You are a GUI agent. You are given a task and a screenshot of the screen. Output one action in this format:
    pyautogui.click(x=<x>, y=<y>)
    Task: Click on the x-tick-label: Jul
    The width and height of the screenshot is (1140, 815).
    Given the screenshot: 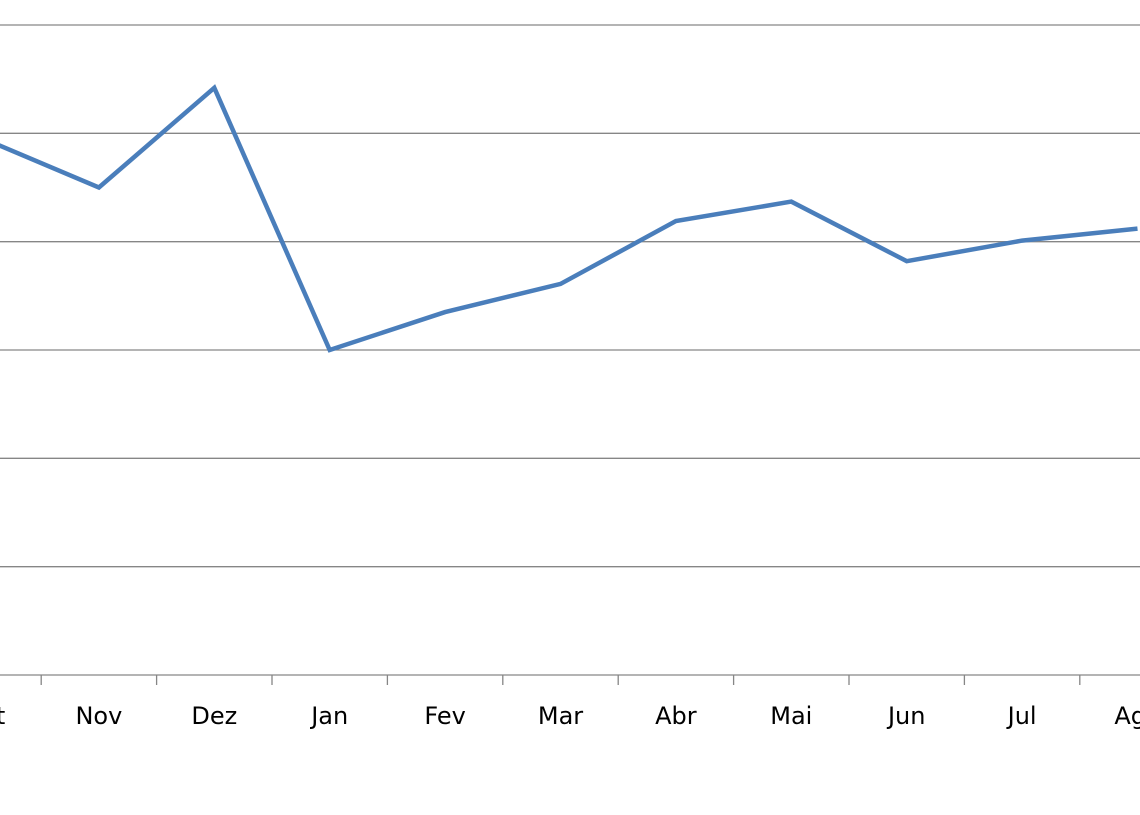 What is the action you would take?
    pyautogui.click(x=1021, y=716)
    